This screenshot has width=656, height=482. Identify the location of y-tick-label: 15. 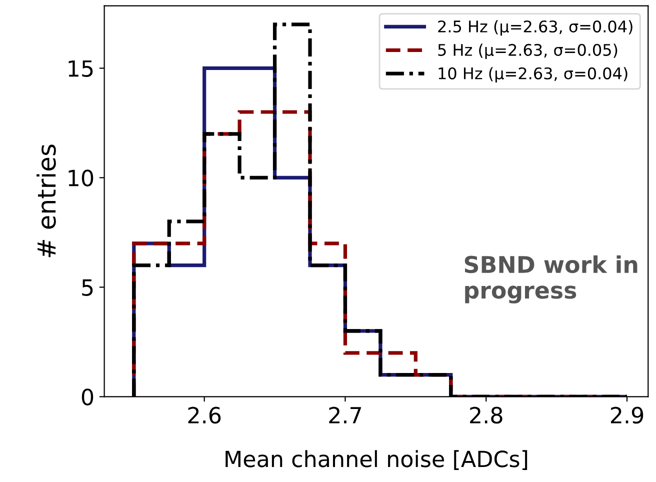
(80, 68).